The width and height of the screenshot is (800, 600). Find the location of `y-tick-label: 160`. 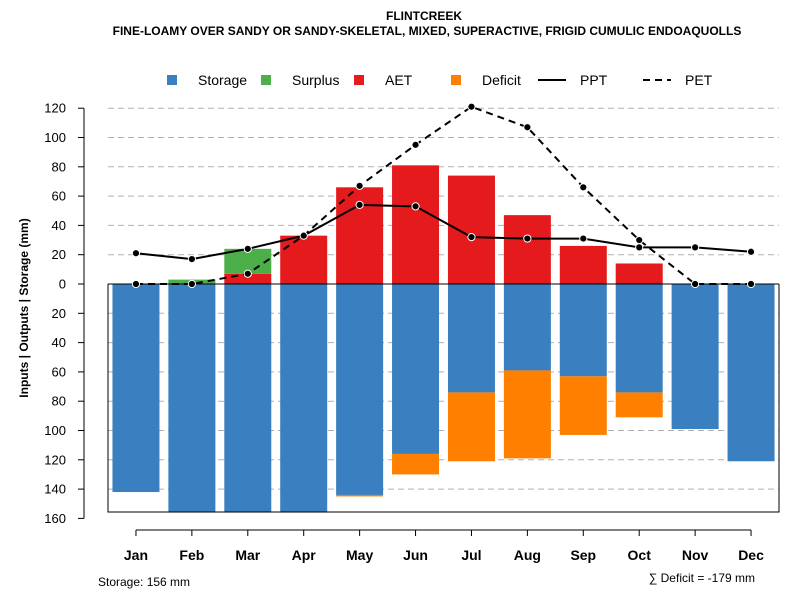

y-tick-label: 160 is located at coordinates (55, 518).